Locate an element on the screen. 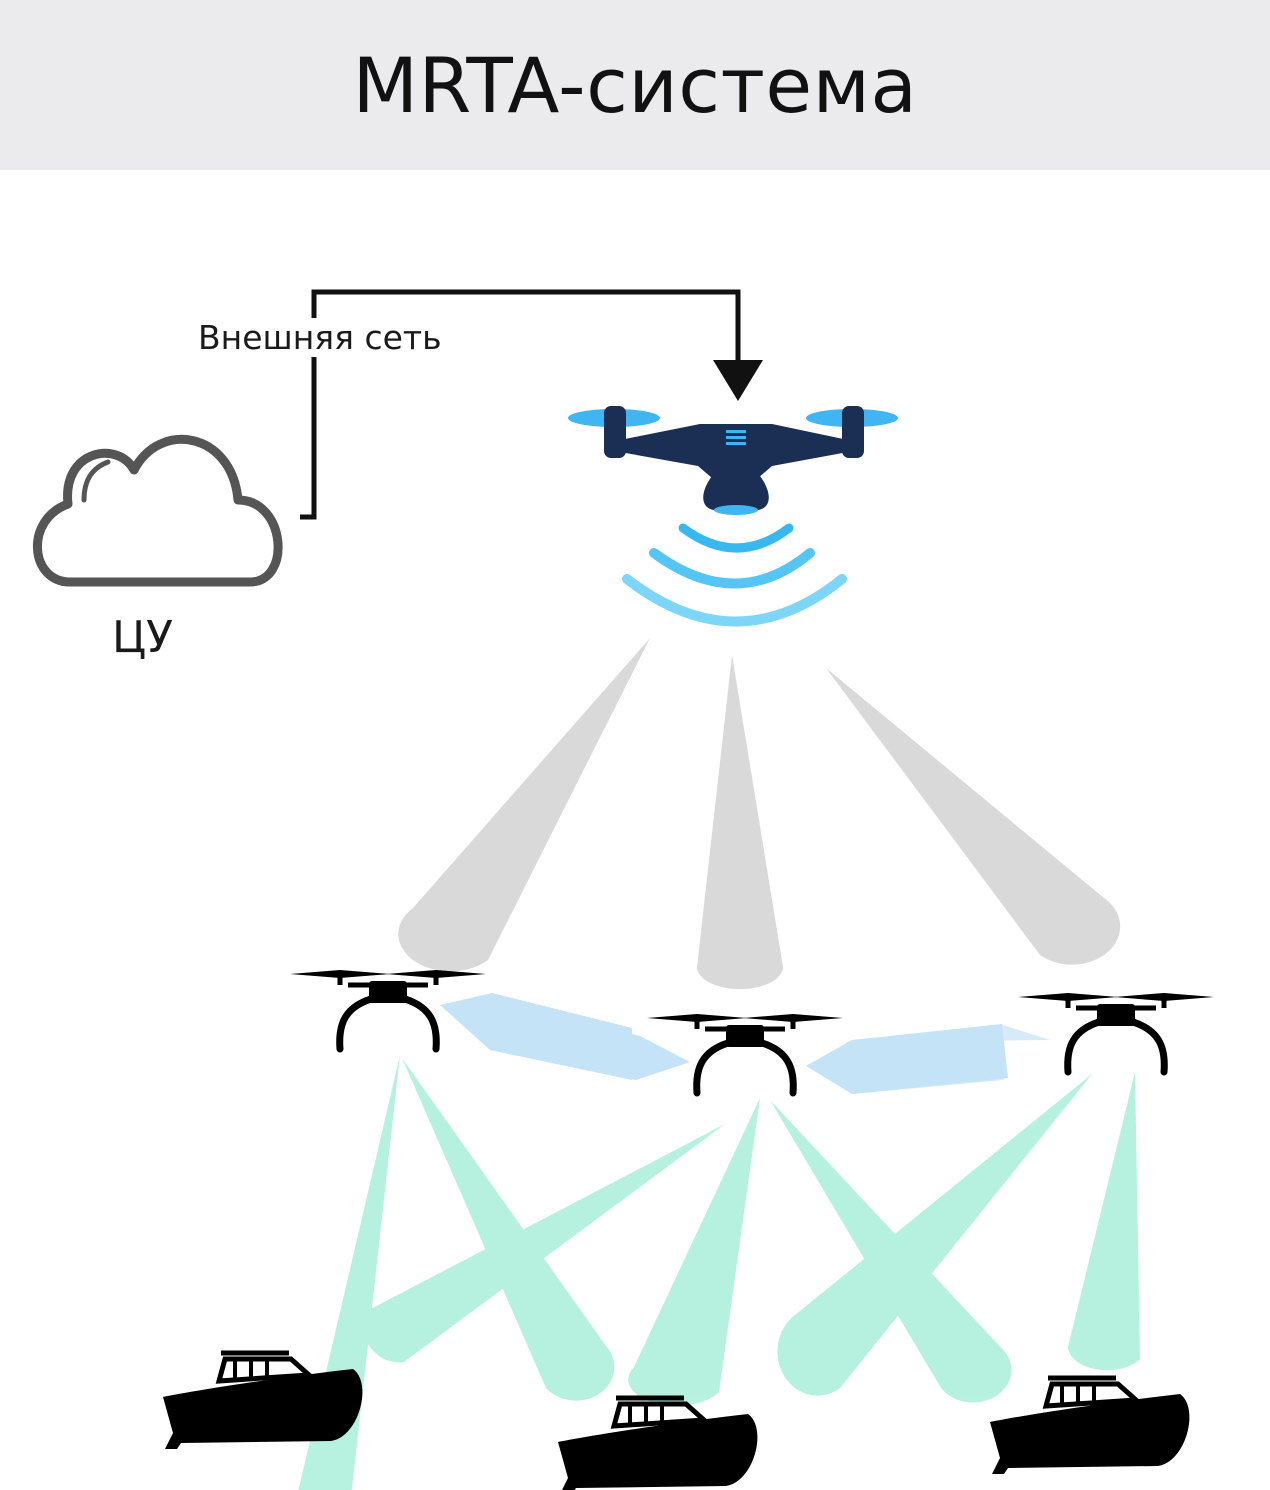  control-center-label: ЦУ is located at coordinates (142, 637).